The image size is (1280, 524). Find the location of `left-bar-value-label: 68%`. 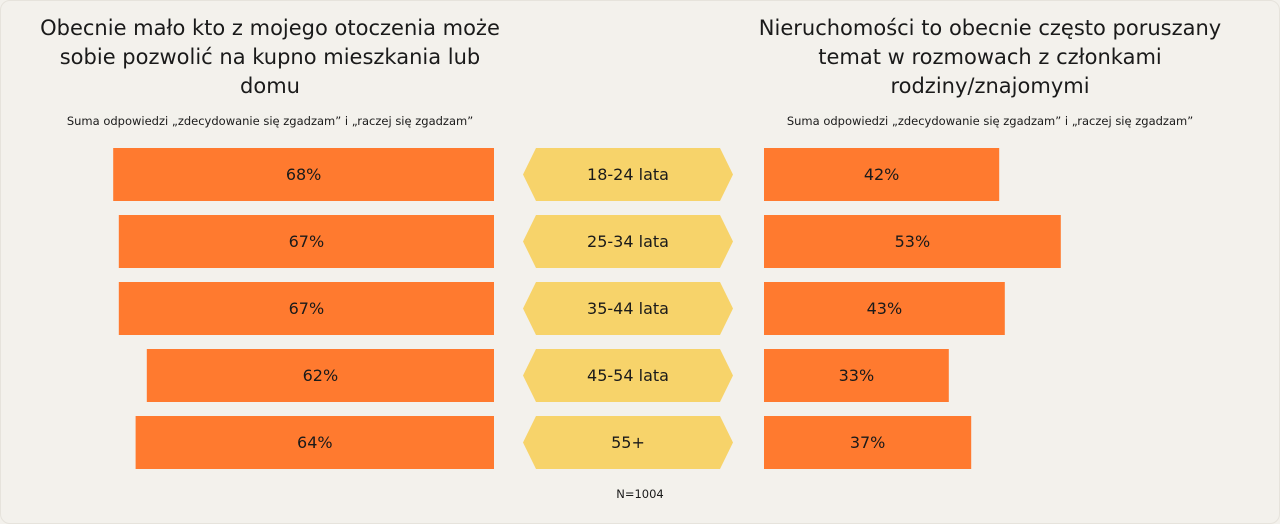

left-bar-value-label: 68% is located at coordinates (304, 174).